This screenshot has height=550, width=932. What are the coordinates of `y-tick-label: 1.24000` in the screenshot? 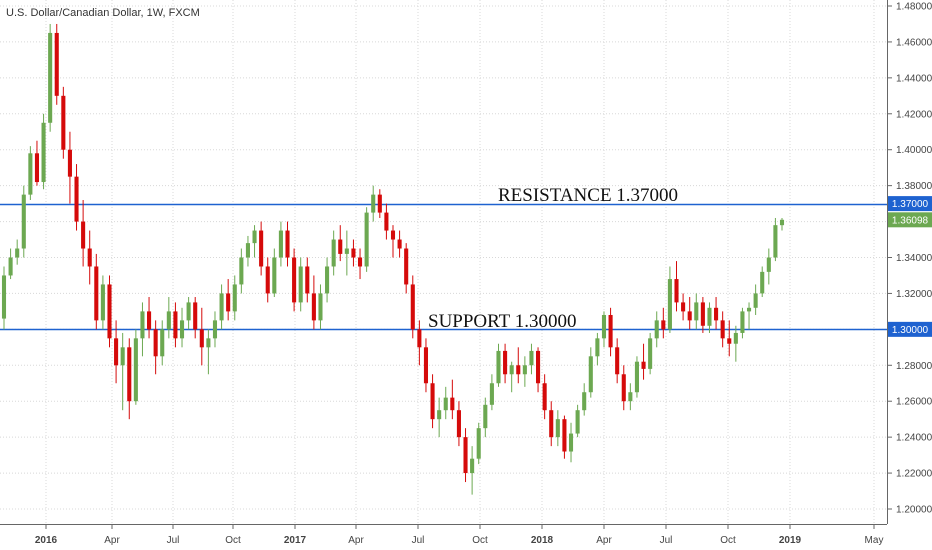 It's located at (914, 438).